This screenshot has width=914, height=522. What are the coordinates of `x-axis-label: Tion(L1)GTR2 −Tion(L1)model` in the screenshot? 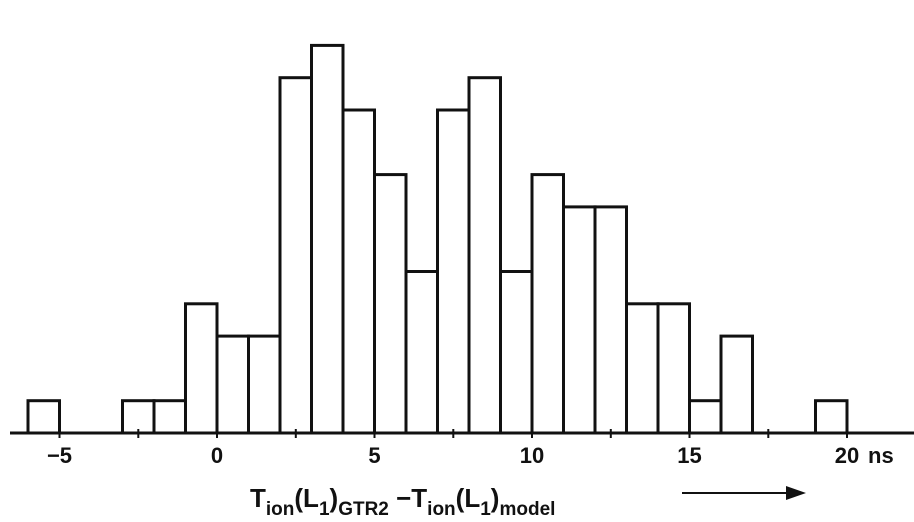 It's located at (402, 501).